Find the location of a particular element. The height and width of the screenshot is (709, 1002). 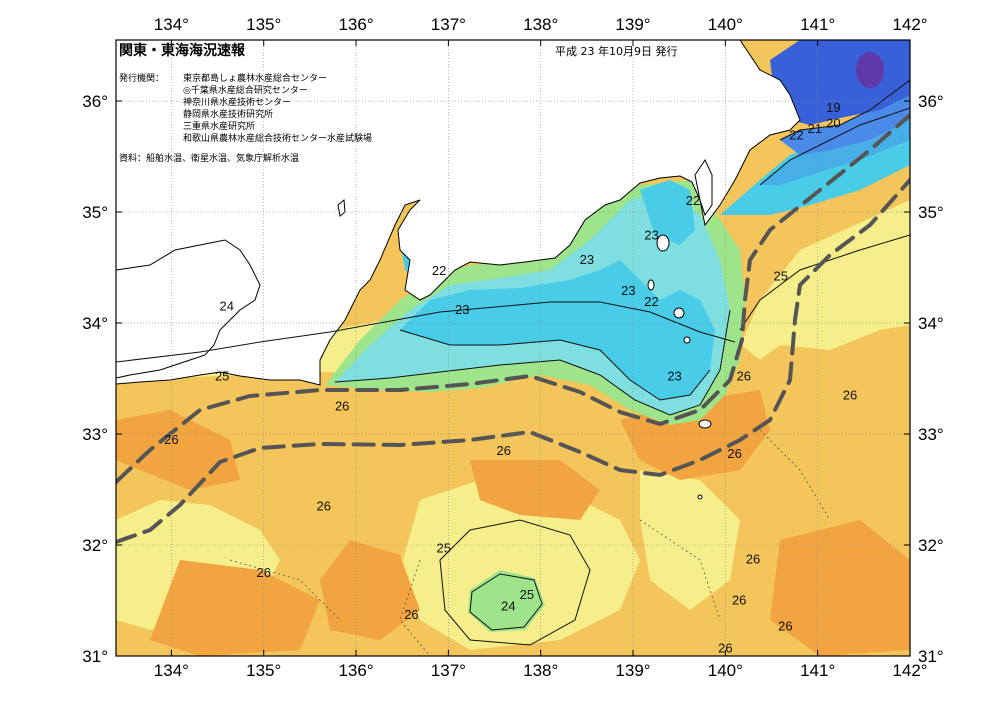

lon-label-bottom: 136° is located at coordinates (355, 670).